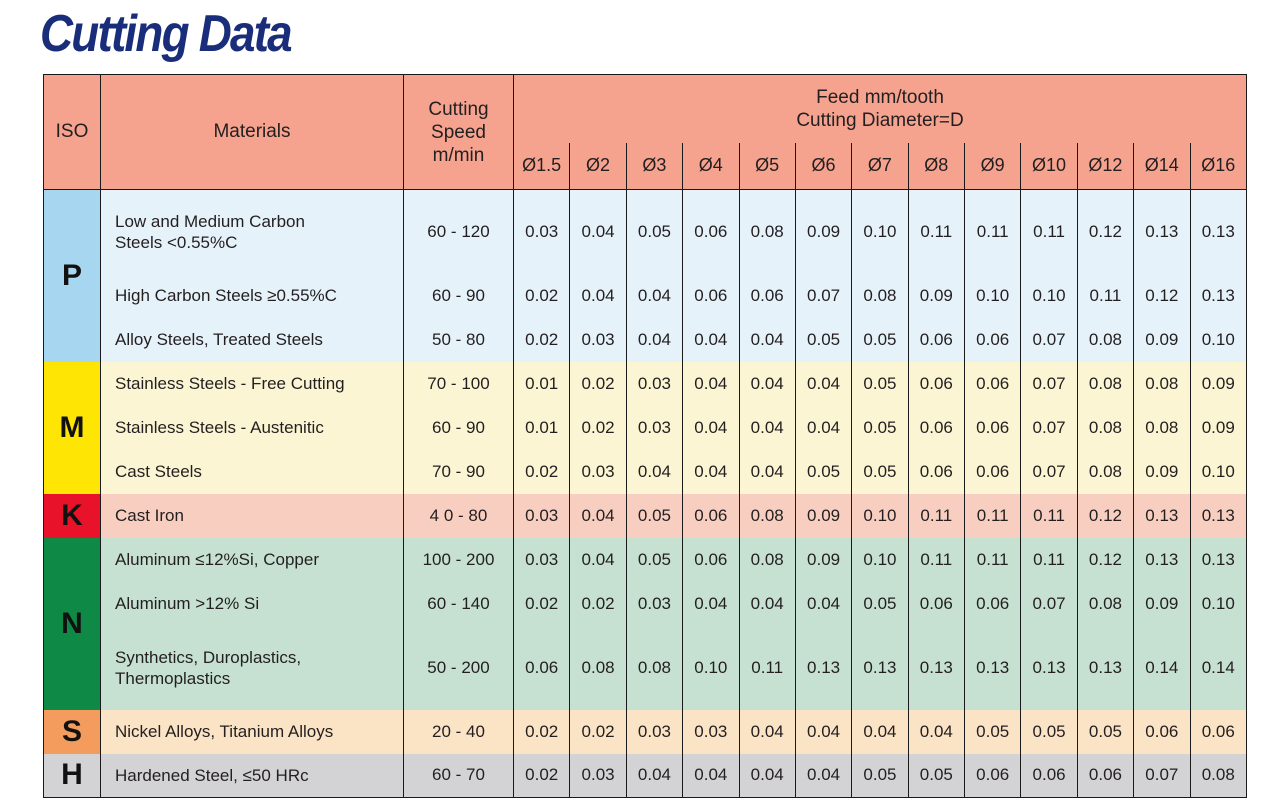 The height and width of the screenshot is (808, 1267). I want to click on feed-cell-d12: 0.12, so click(1105, 559).